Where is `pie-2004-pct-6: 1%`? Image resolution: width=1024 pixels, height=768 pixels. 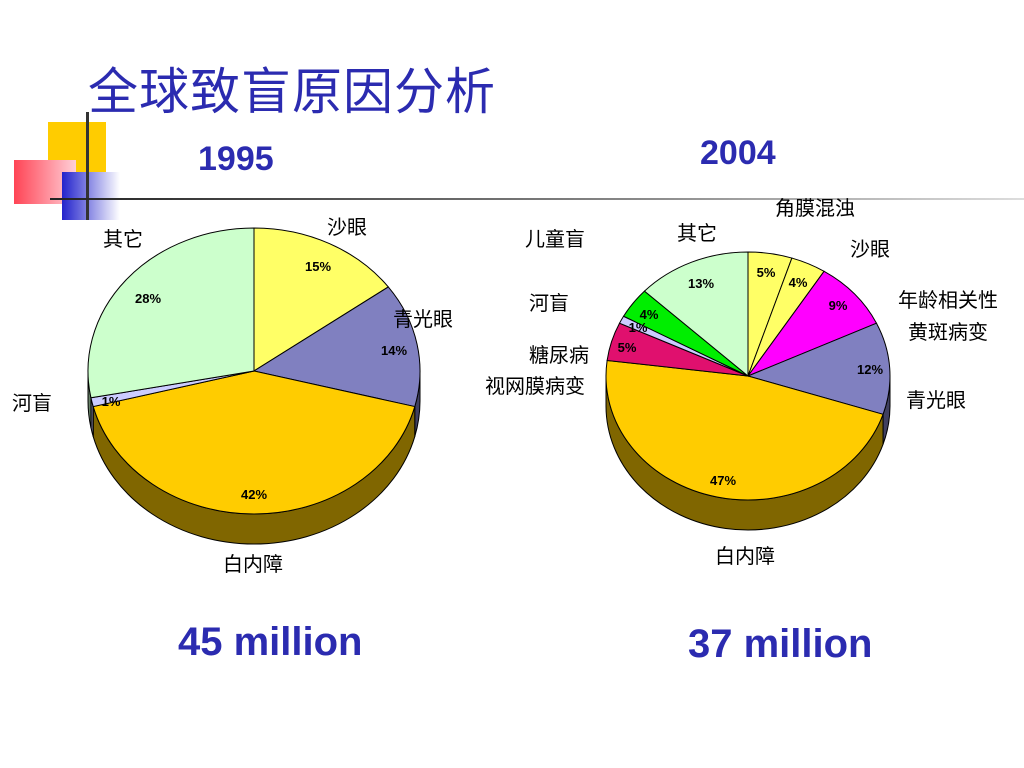
pie-2004-pct-6: 1% is located at coordinates (638, 327).